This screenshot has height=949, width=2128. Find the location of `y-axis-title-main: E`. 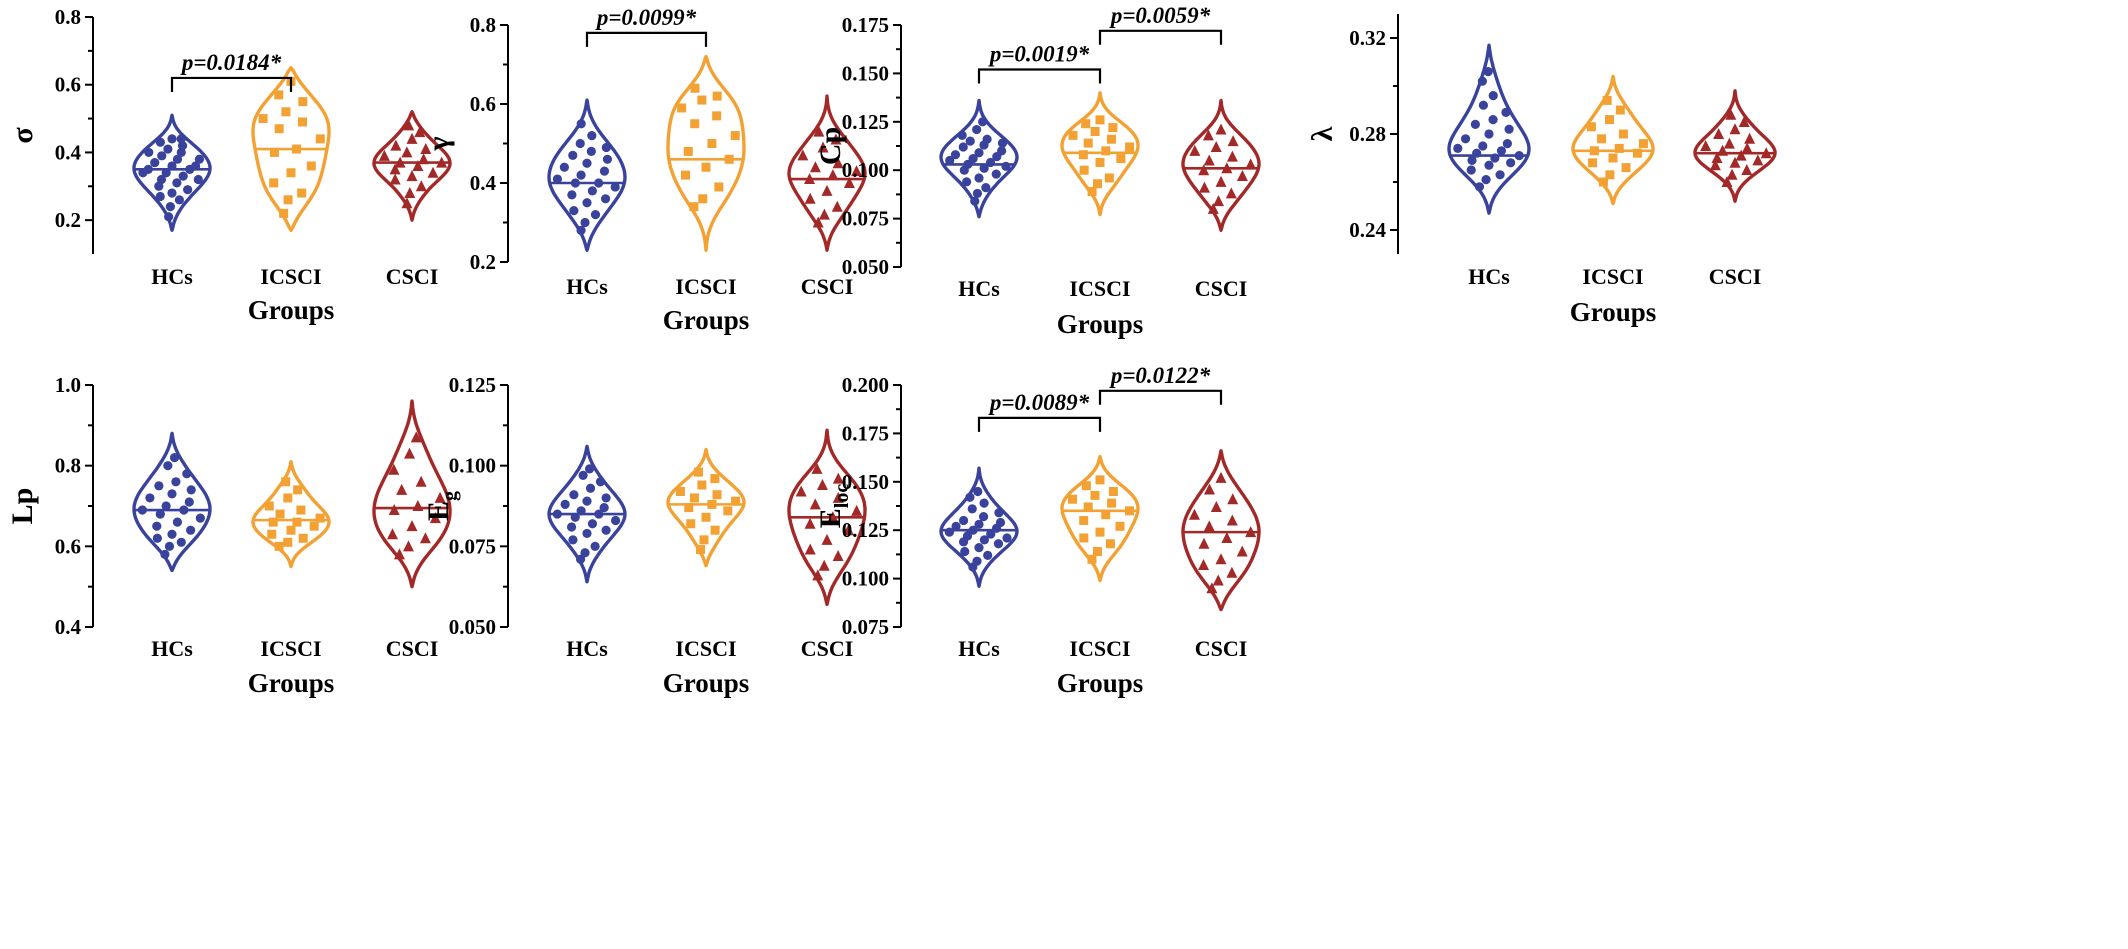

y-axis-title-main: E is located at coordinates (830, 518).